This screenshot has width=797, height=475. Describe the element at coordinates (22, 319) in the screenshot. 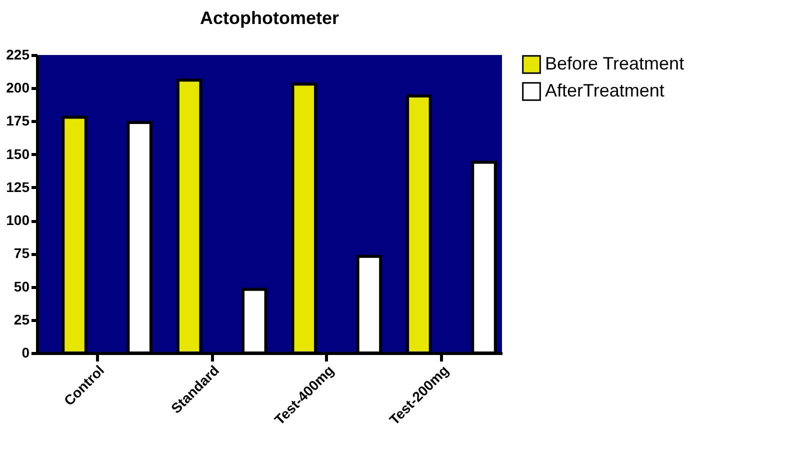

I see `y-tick-label: 25` at that location.